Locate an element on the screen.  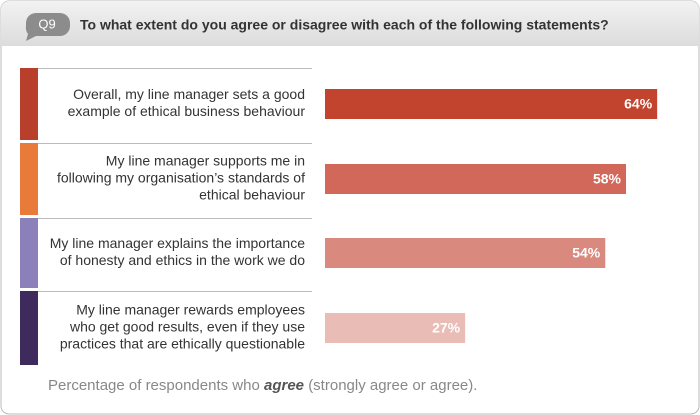
footnote-after: (strongly agree or agree). is located at coordinates (392, 385).